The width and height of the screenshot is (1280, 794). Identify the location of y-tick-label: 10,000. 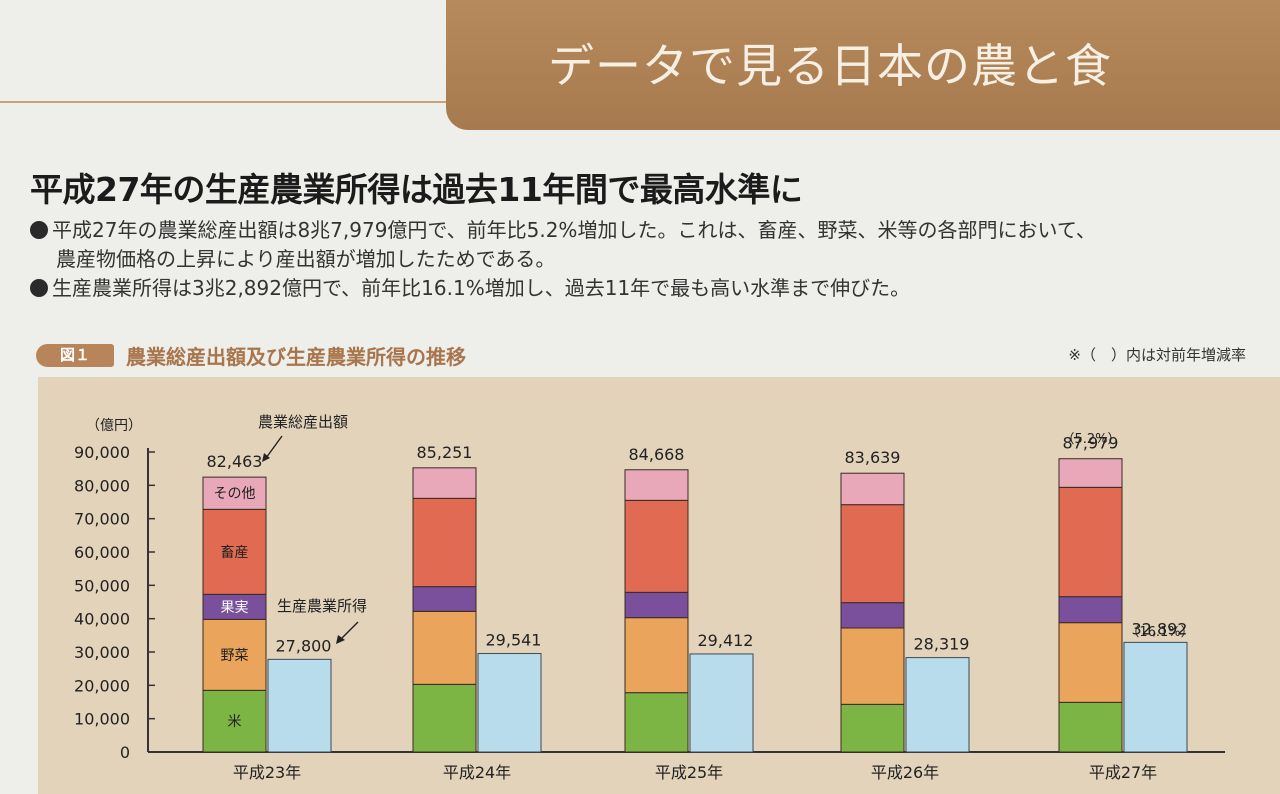
(102, 719).